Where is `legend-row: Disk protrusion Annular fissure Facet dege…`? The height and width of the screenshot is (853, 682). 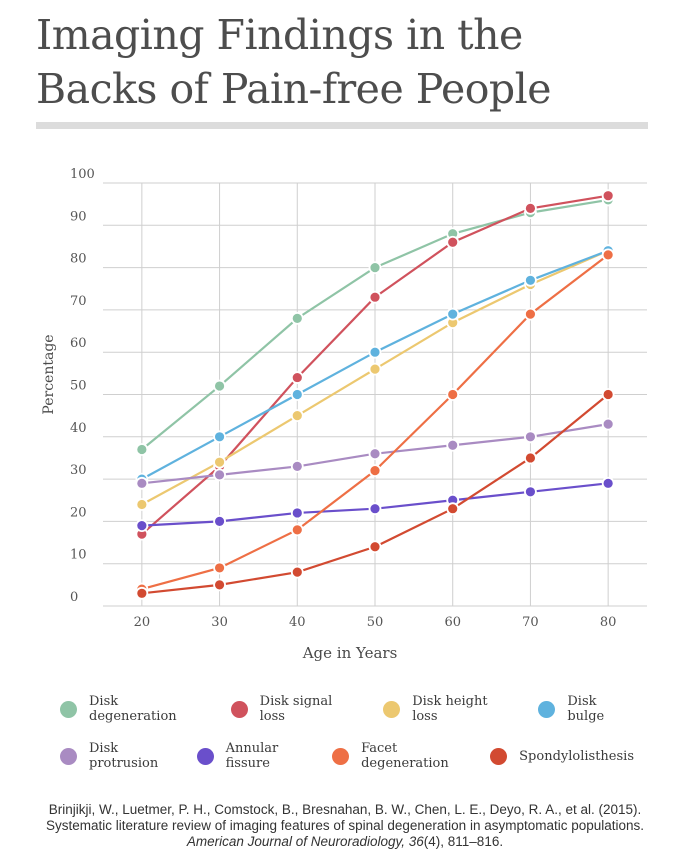
legend-row: Disk protrusion Annular fissure Facet dege… is located at coordinates (360, 756).